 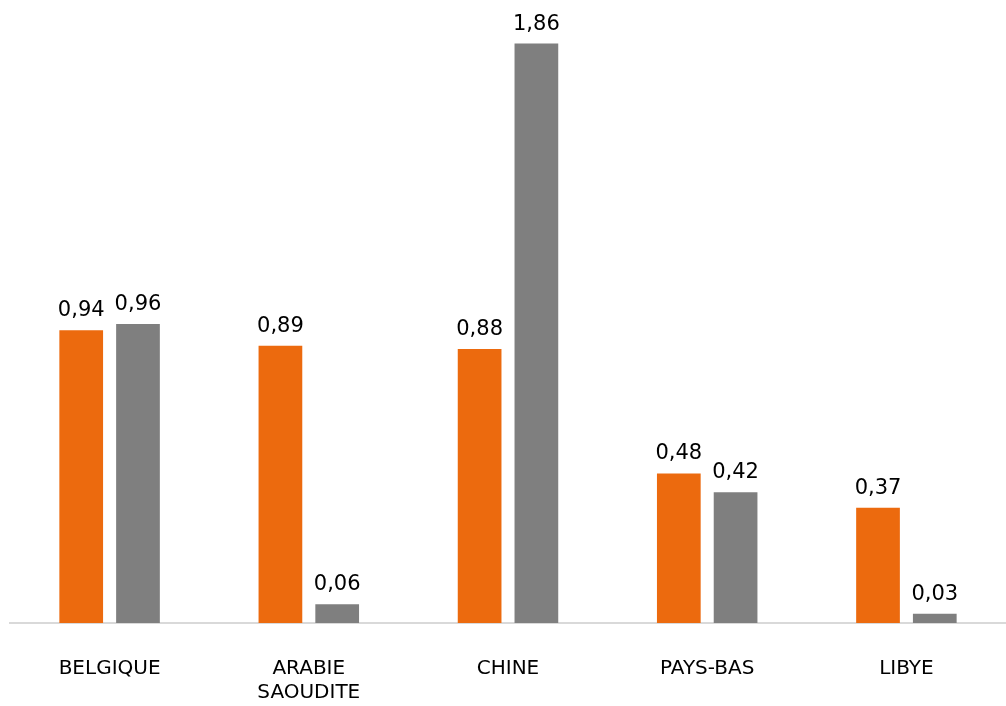 What do you see at coordinates (508, 667) in the screenshot?
I see `x-tick-label: CHINE` at bounding box center [508, 667].